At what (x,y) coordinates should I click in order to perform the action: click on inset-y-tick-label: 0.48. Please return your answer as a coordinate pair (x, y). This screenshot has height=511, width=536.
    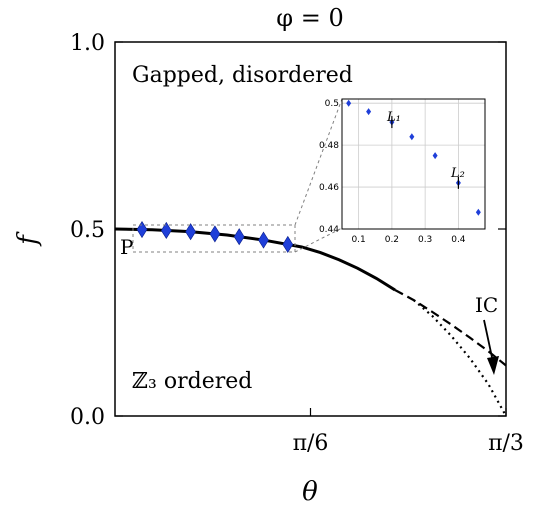
    Looking at the image, I should click on (329, 146).